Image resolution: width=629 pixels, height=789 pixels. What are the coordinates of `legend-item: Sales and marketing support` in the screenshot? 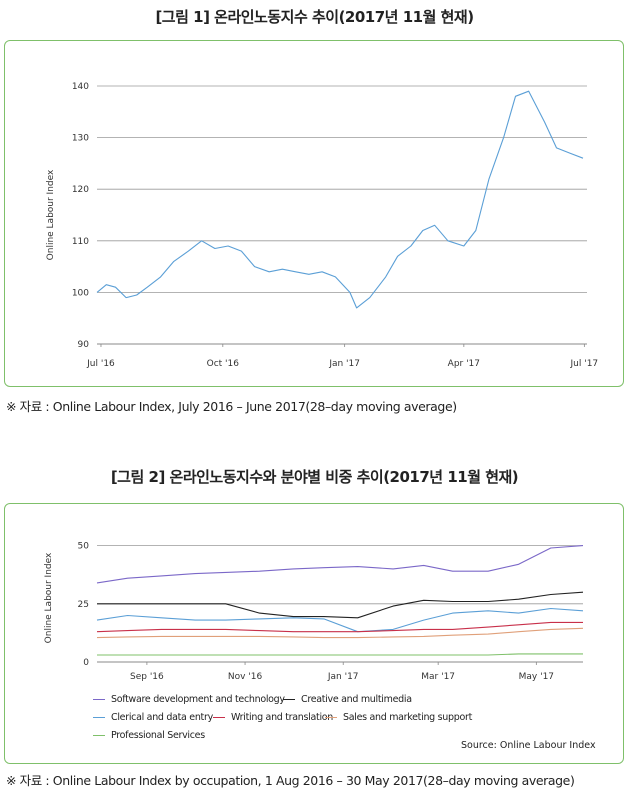 It's located at (398, 717).